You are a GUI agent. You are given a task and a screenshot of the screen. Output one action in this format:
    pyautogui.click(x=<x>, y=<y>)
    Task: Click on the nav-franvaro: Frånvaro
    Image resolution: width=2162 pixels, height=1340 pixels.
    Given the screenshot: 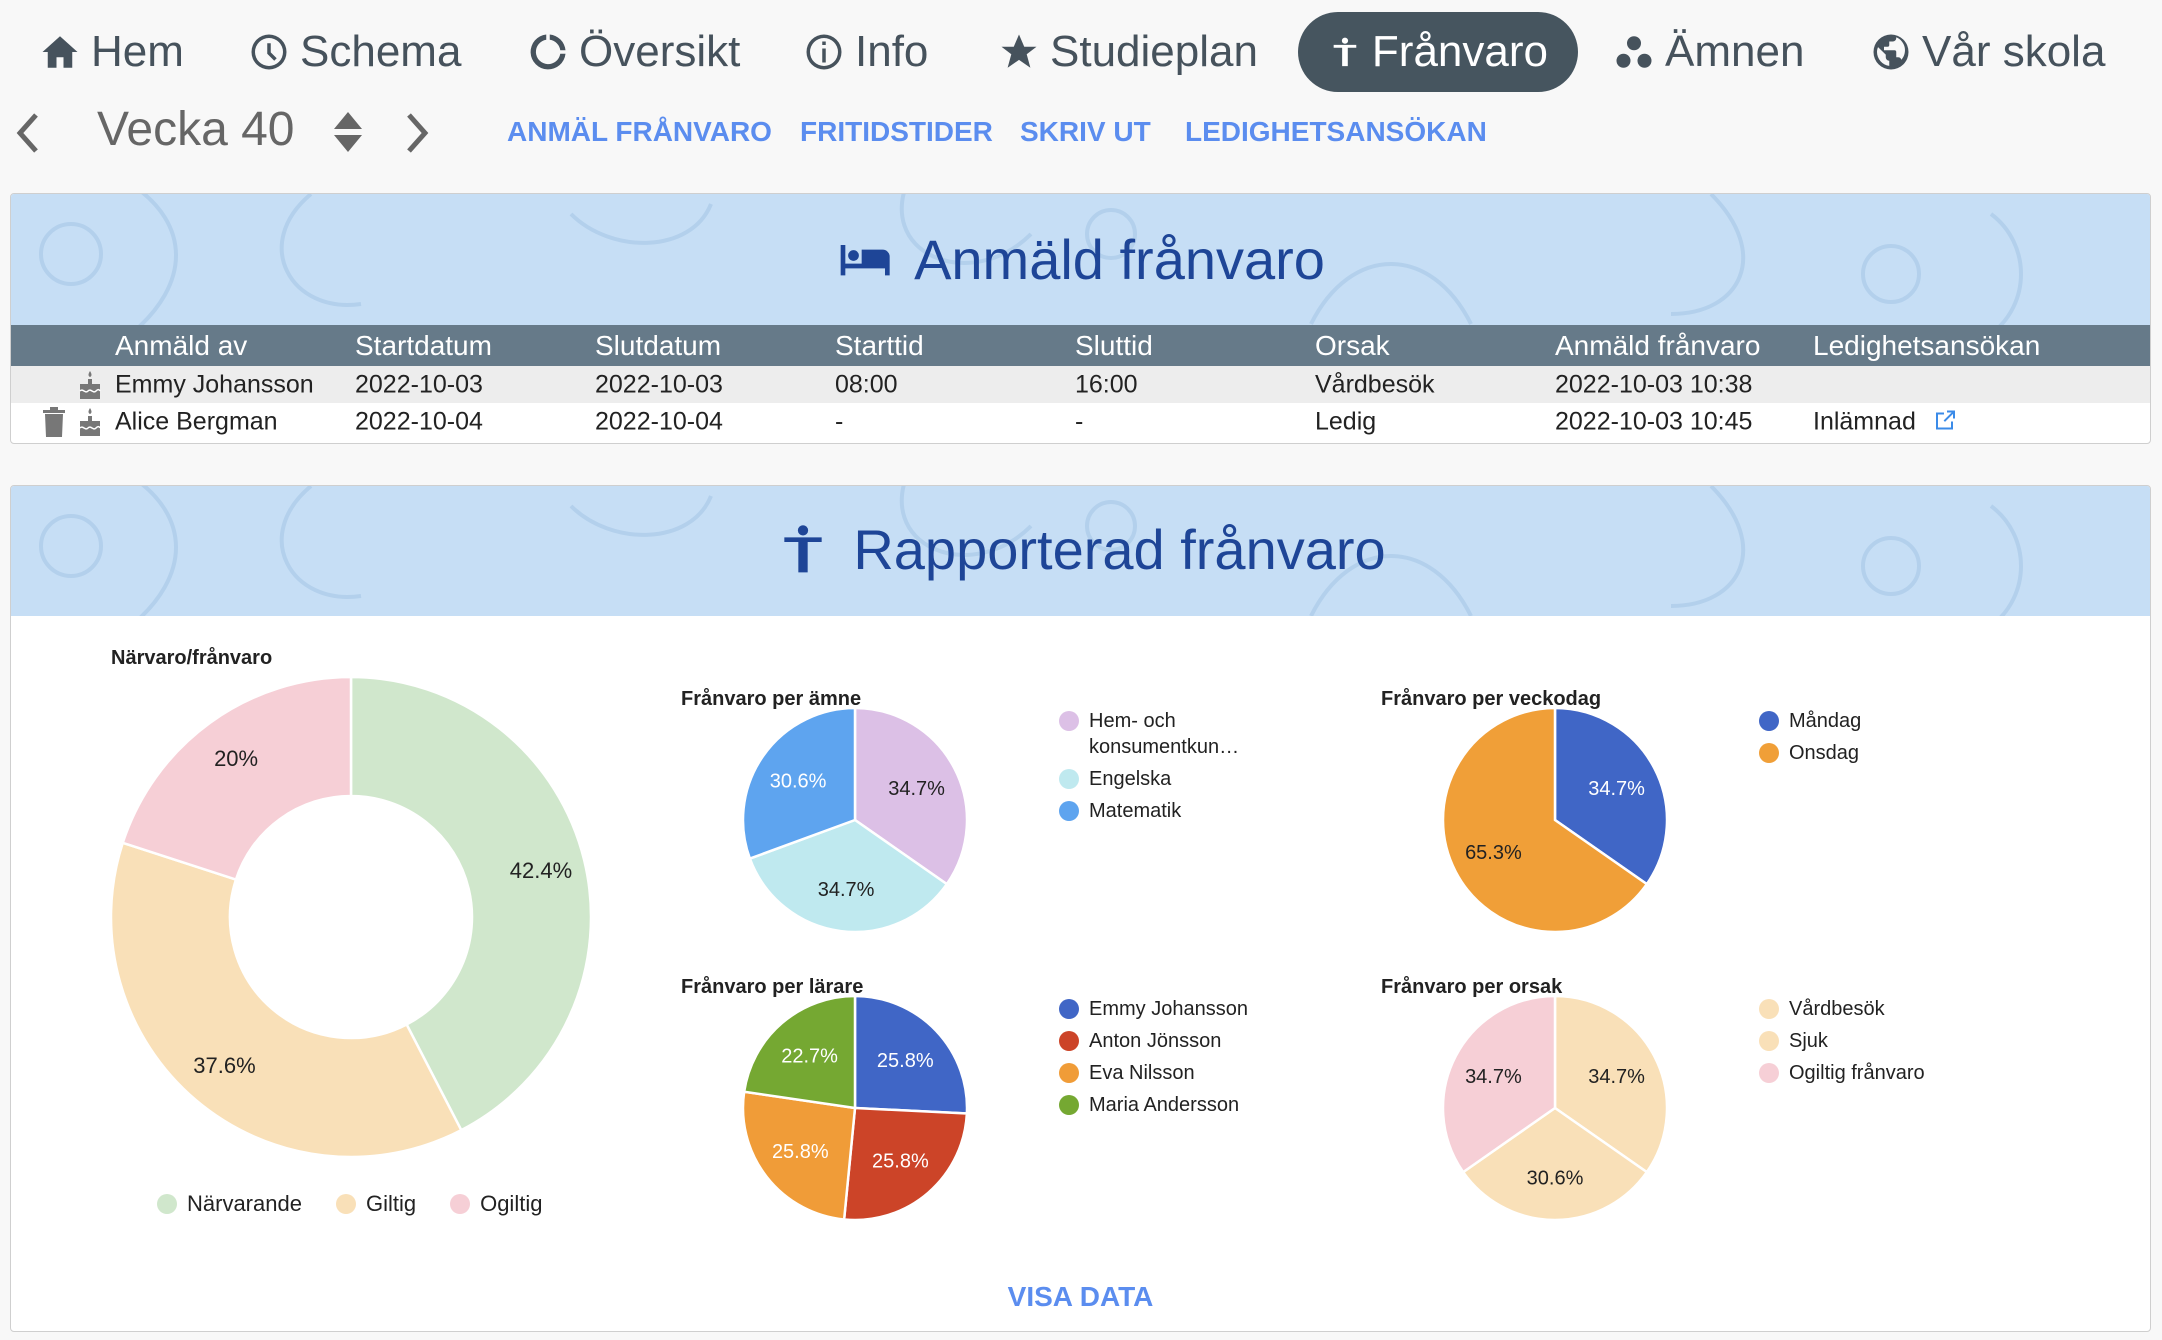 What is the action you would take?
    pyautogui.click(x=1438, y=52)
    